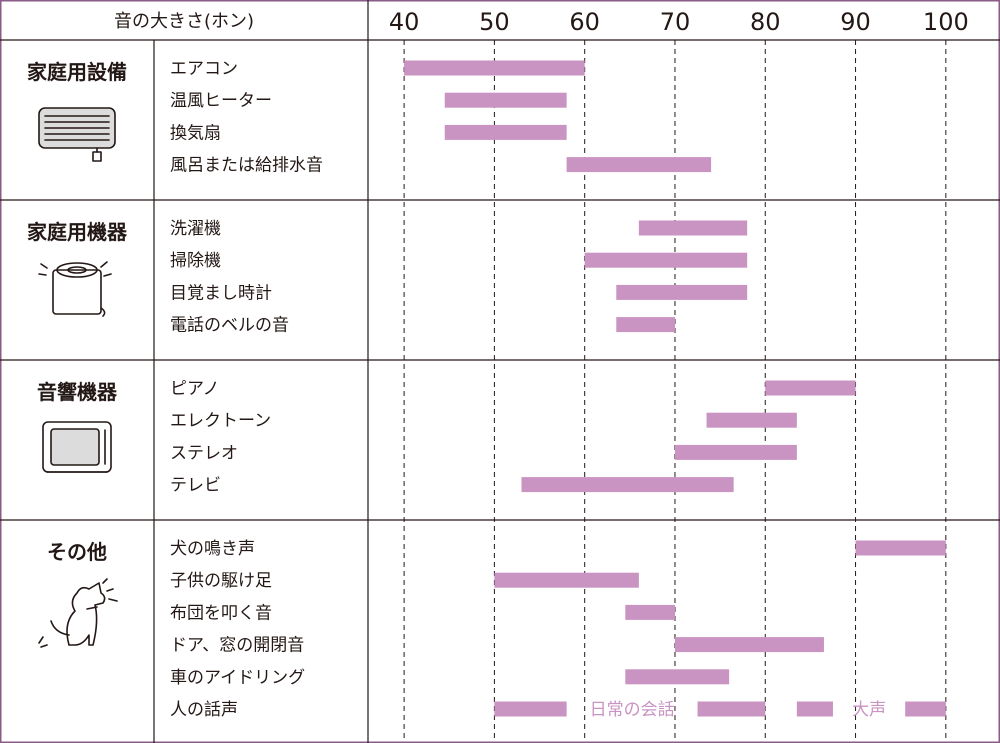 This screenshot has height=743, width=1000. What do you see at coordinates (221, 293) in the screenshot?
I see `item-label: 目覚まし時計` at bounding box center [221, 293].